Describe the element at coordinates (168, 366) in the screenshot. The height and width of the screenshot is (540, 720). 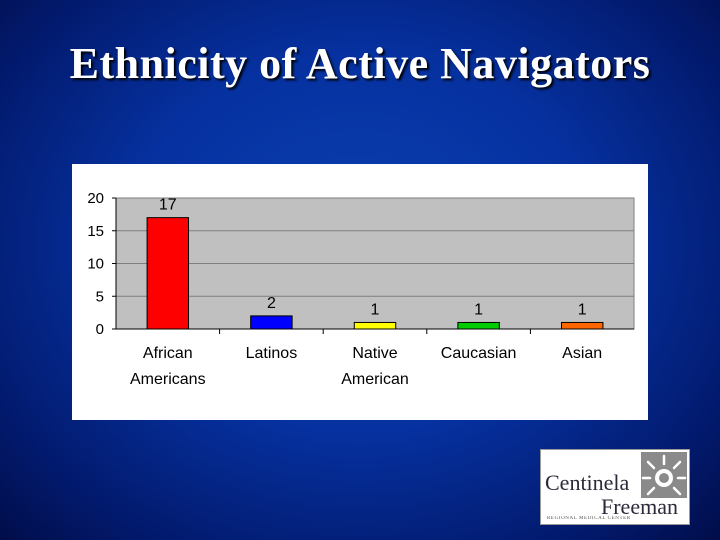
I see `x-tick-label: African Americans` at that location.